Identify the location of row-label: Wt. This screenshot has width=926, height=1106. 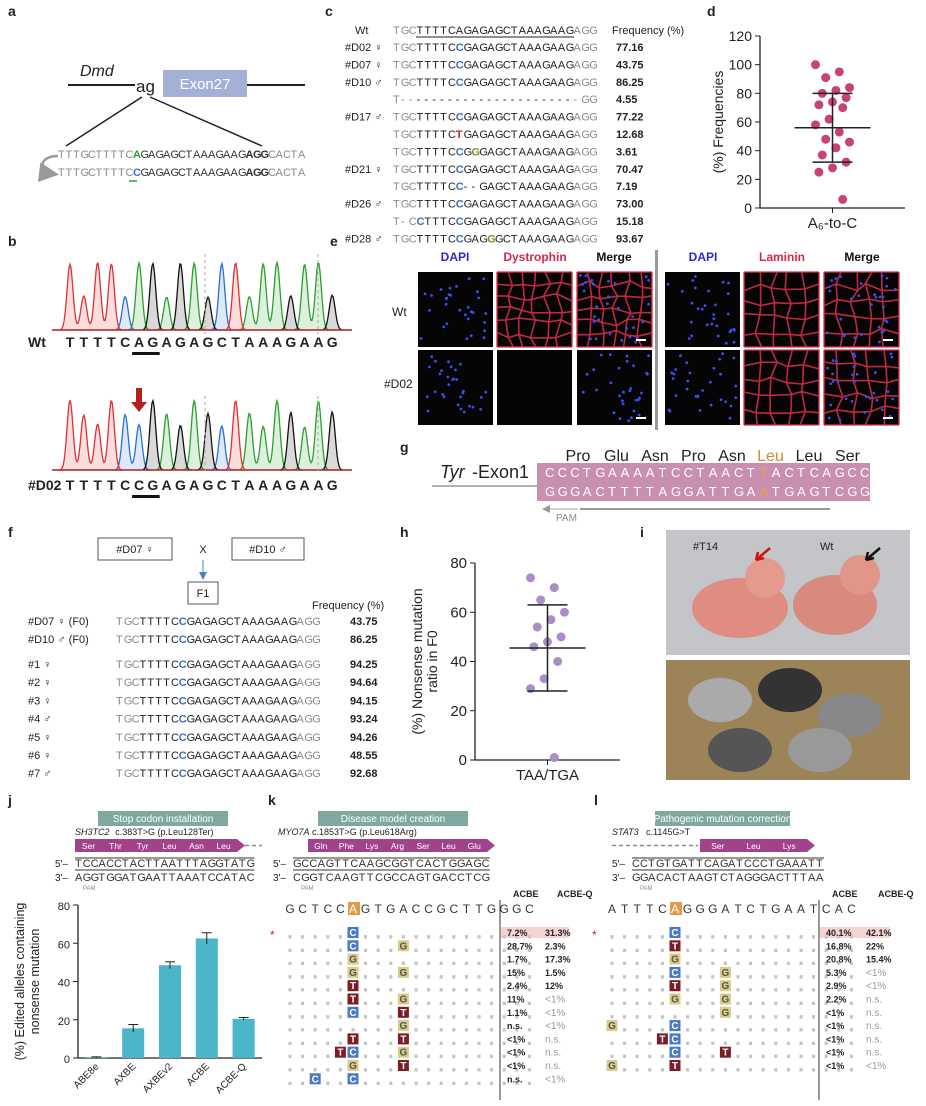
(399, 312).